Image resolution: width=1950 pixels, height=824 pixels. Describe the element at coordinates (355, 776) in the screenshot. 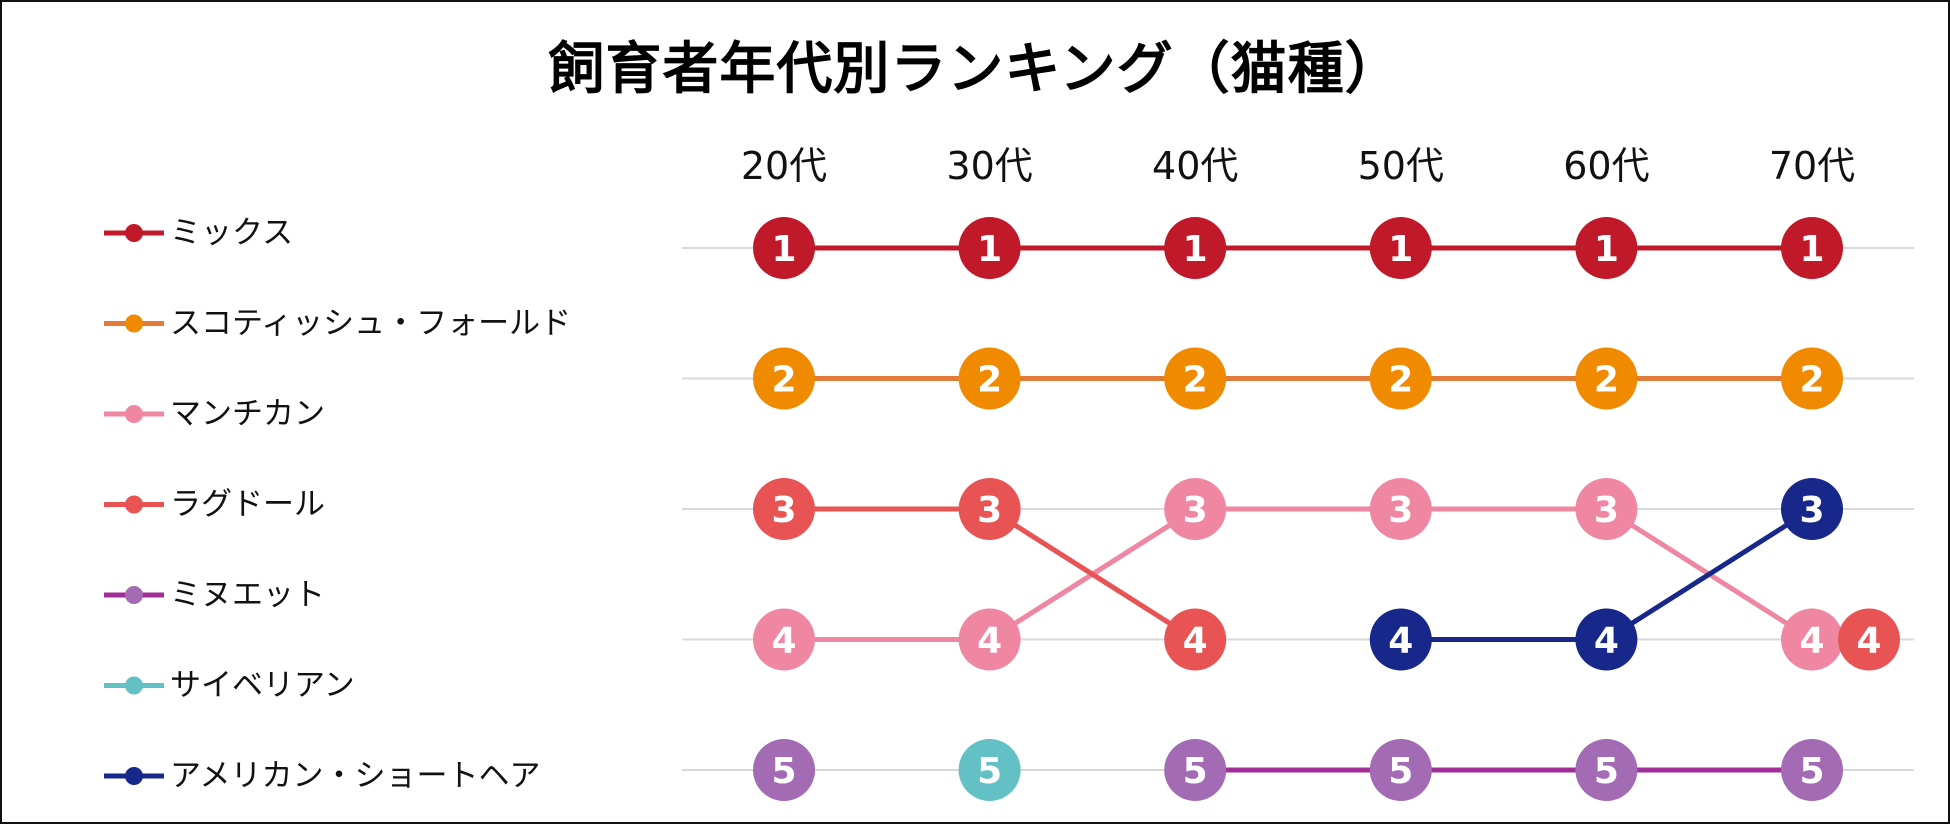

I see `legend-label: アメリカン・ショートヘア` at that location.